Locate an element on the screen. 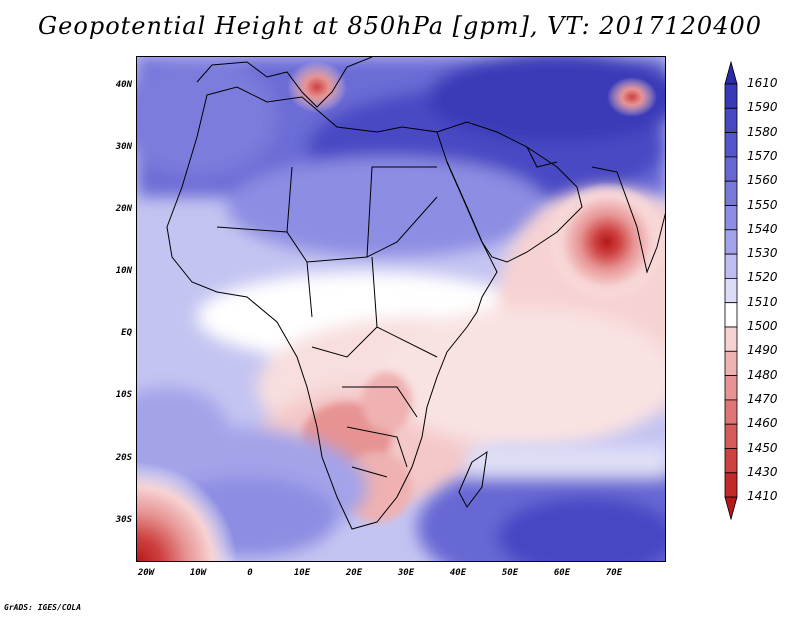 This screenshot has width=800, height=618. colorbar-tick-label: 1410 is located at coordinates (762, 496).